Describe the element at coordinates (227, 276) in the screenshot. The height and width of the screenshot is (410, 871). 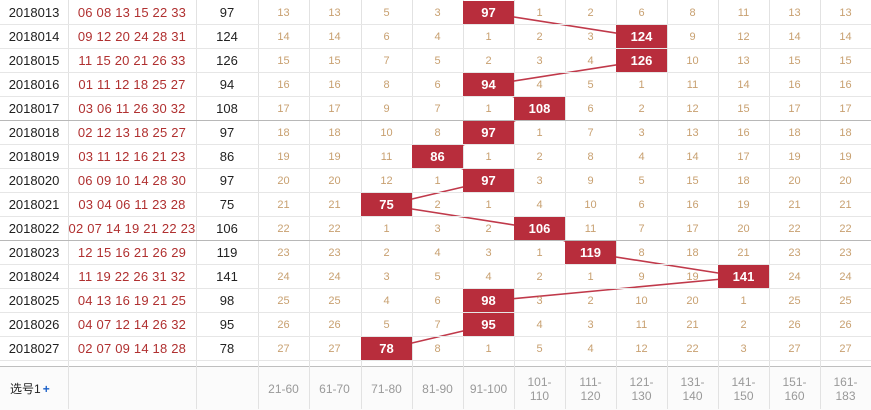
I see `sum-value: 141` at that location.